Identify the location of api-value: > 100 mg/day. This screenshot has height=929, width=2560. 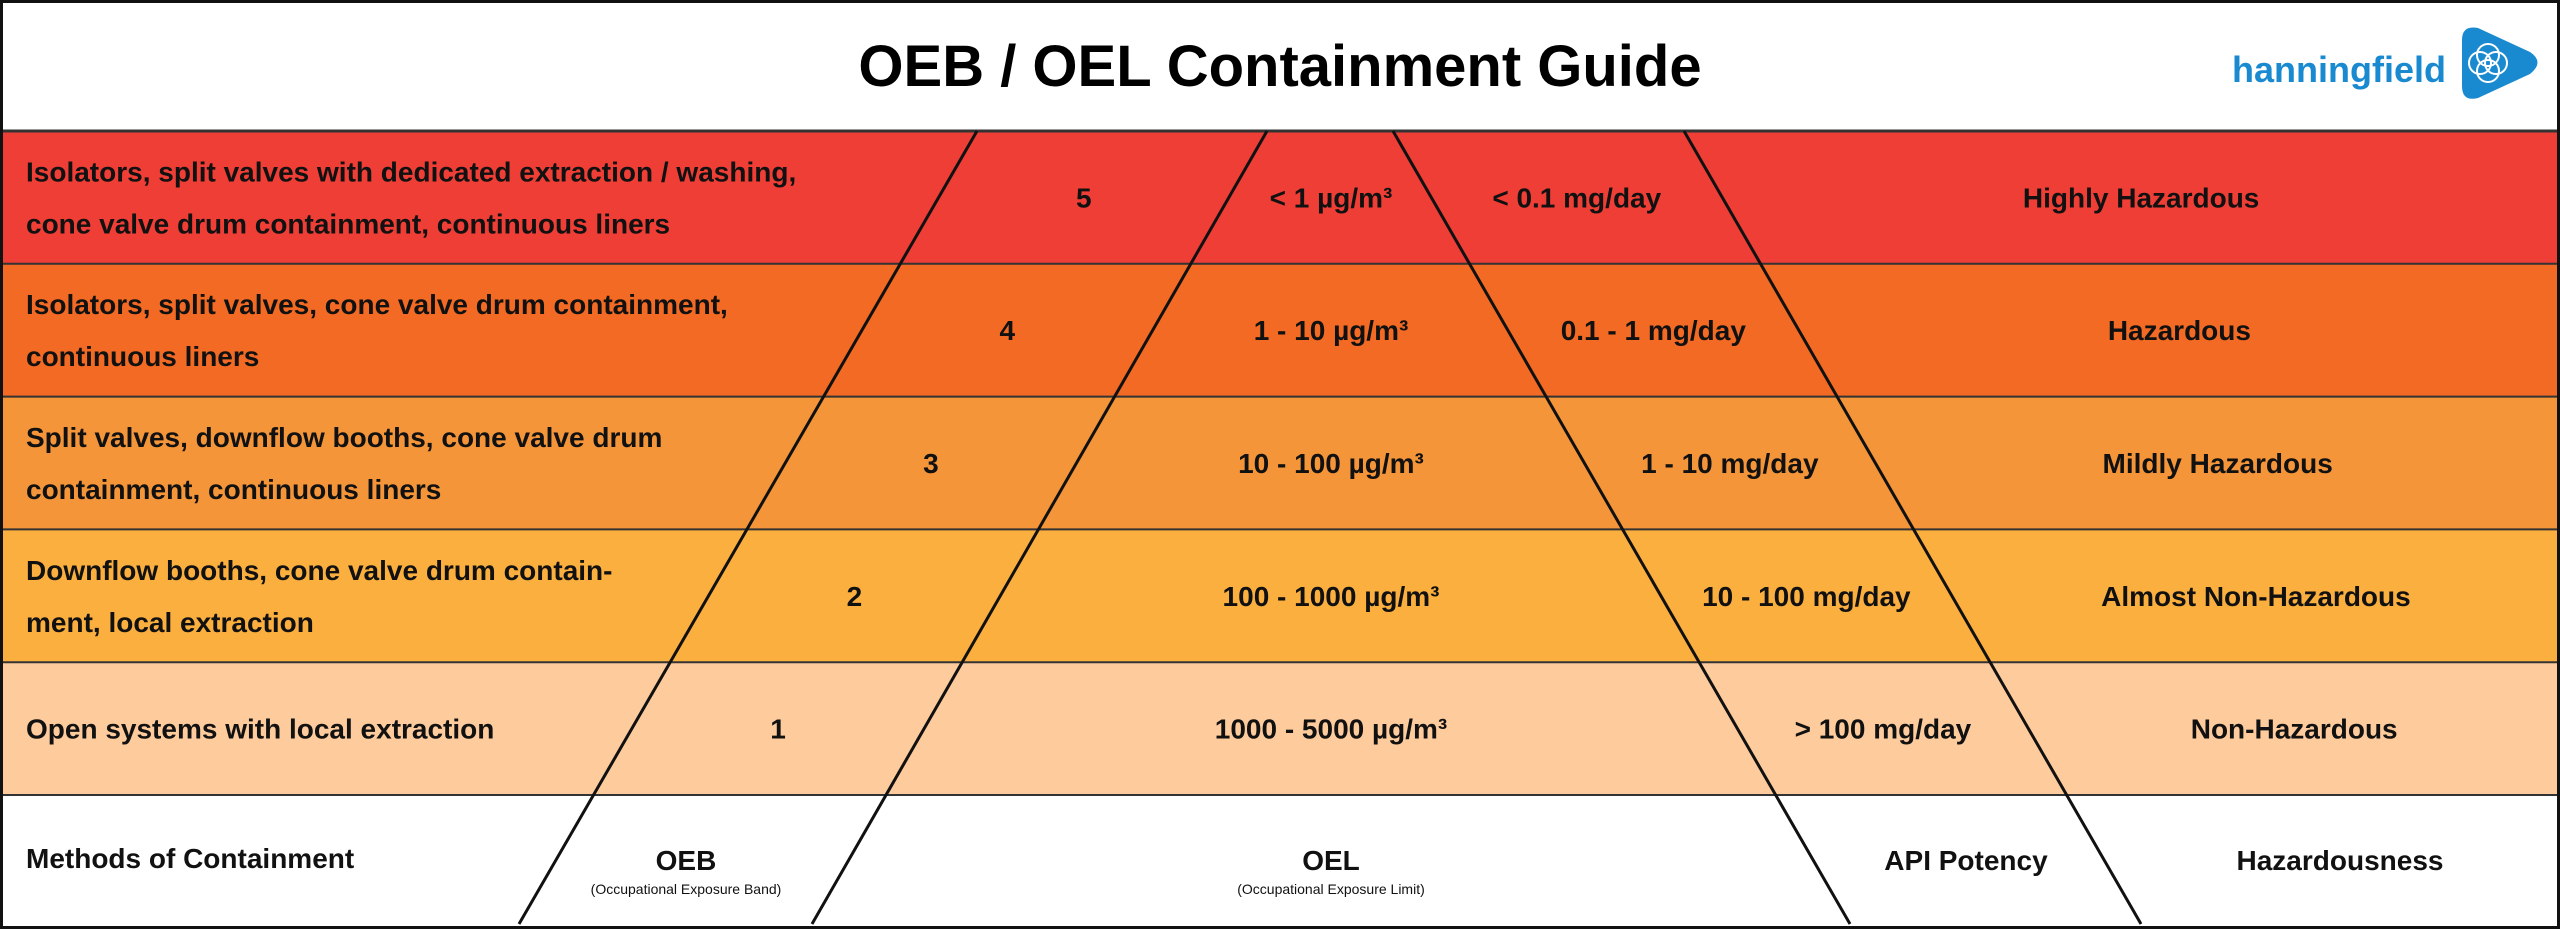
(1883, 729).